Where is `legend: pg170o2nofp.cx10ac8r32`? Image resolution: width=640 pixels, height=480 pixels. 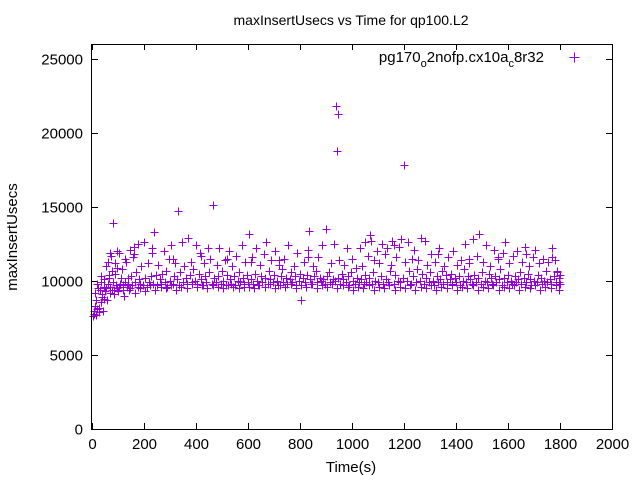
legend: pg170o2nofp.cx10ac8r32 is located at coordinates (479, 59).